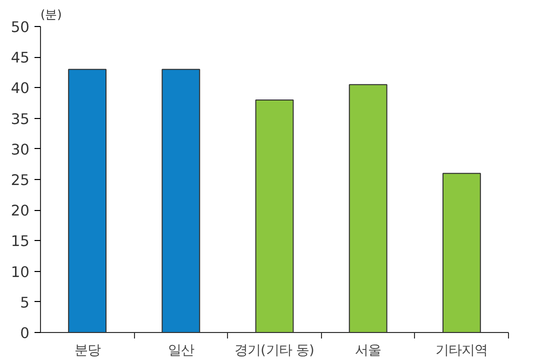  Describe the element at coordinates (20, 58) in the screenshot. I see `y-tick-label: 45` at that location.